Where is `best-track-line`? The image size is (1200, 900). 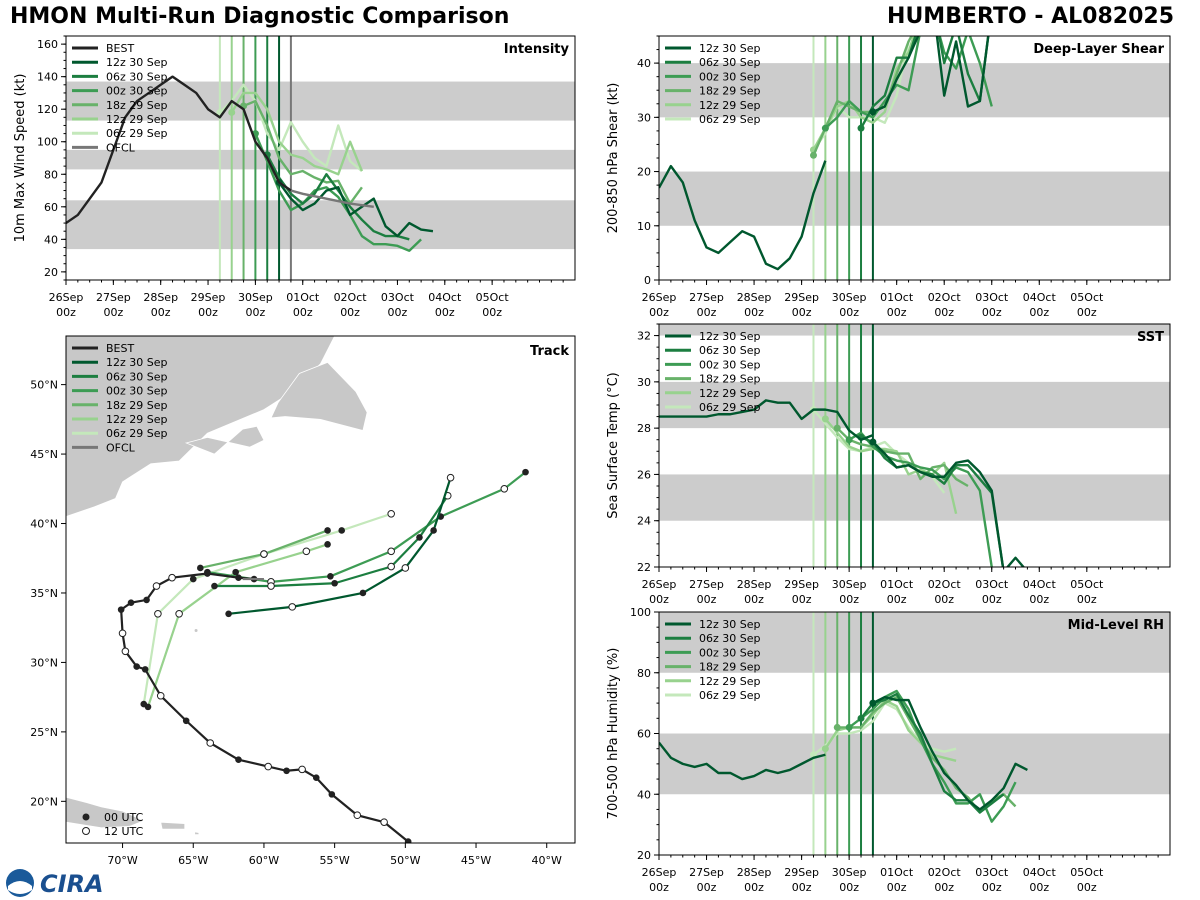
best-track-line is located at coordinates (743, 215).